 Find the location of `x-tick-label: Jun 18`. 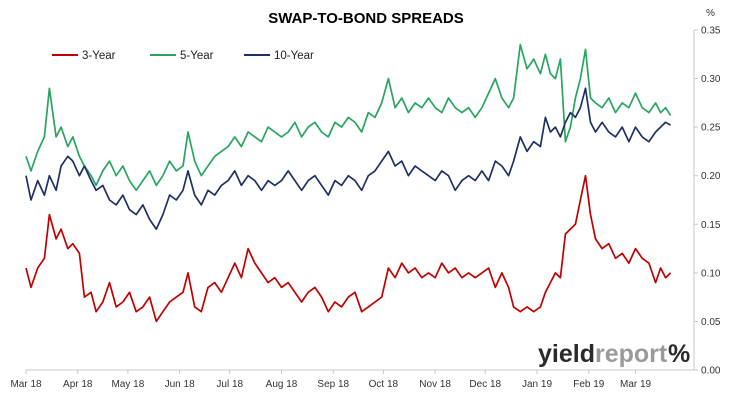

x-tick-label: Jun 18 is located at coordinates (180, 384).